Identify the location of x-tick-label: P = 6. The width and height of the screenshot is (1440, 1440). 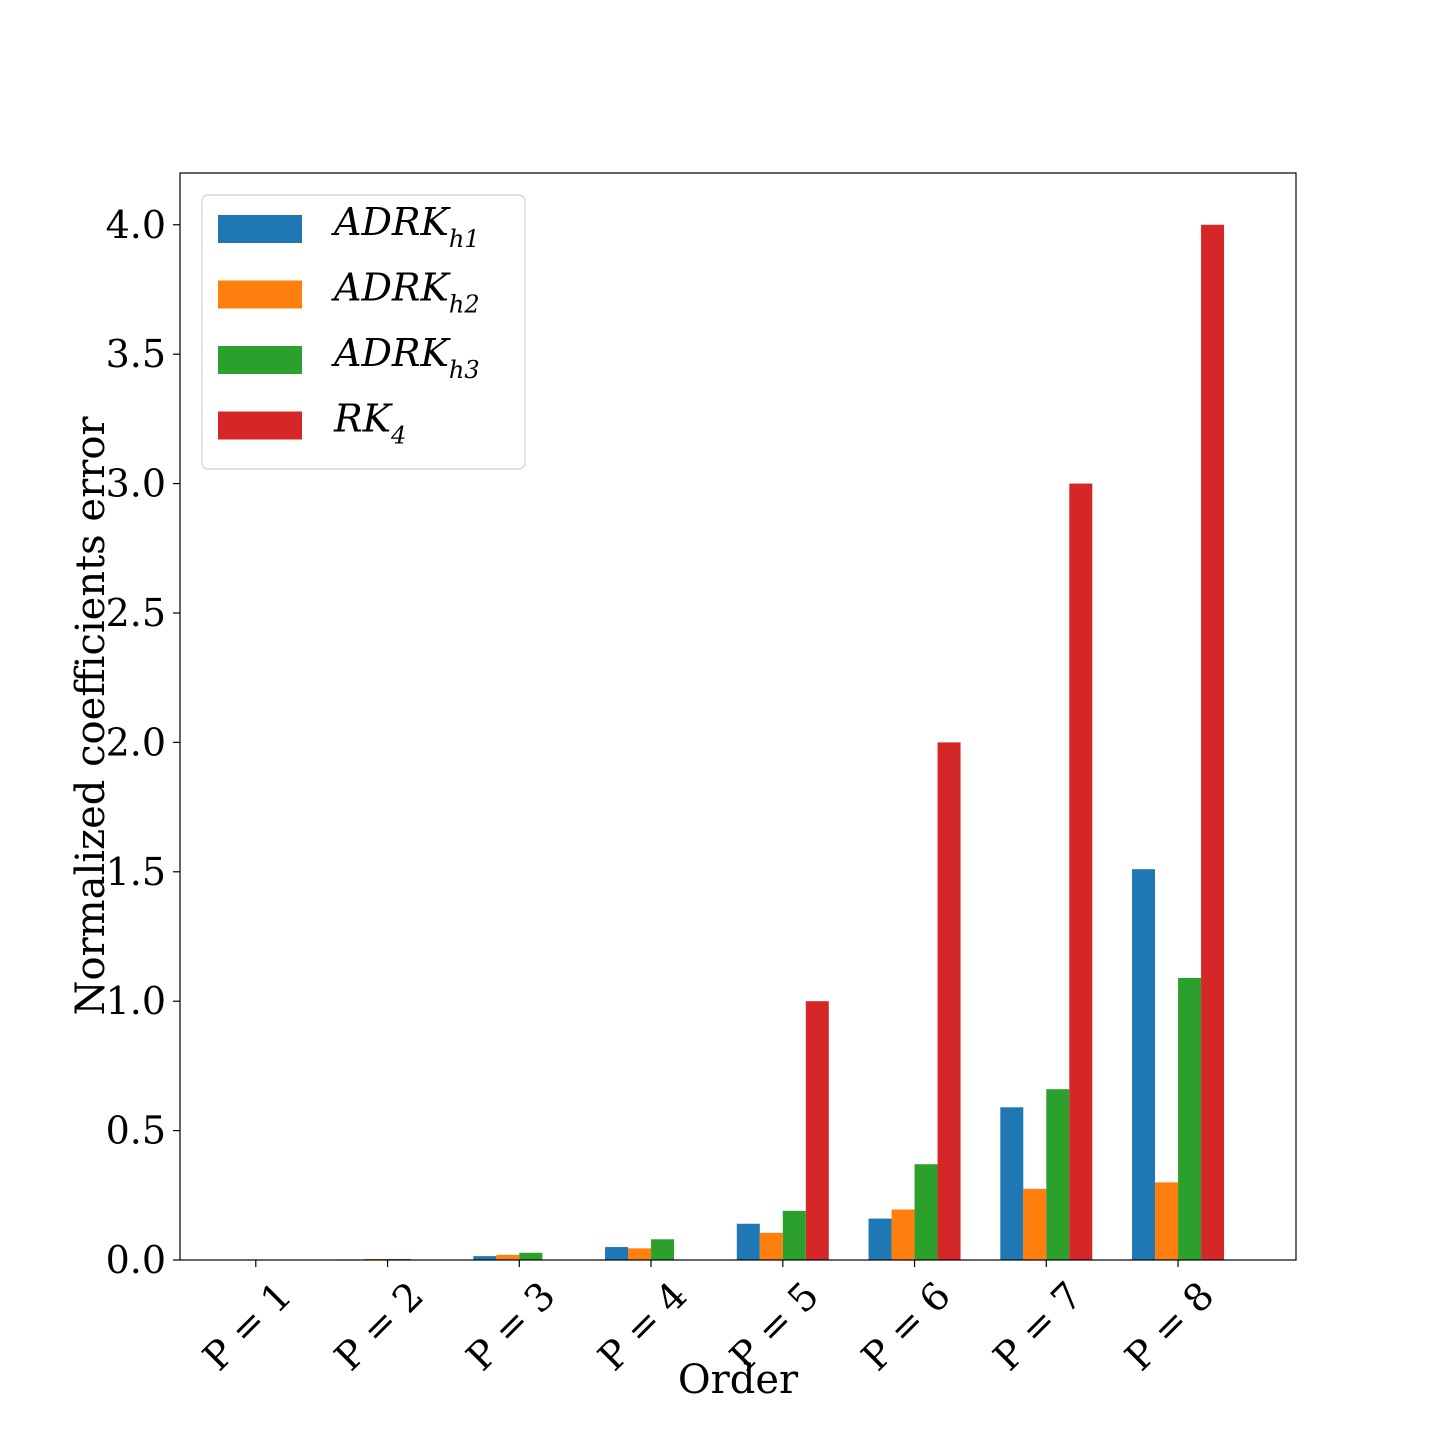
(906, 1326).